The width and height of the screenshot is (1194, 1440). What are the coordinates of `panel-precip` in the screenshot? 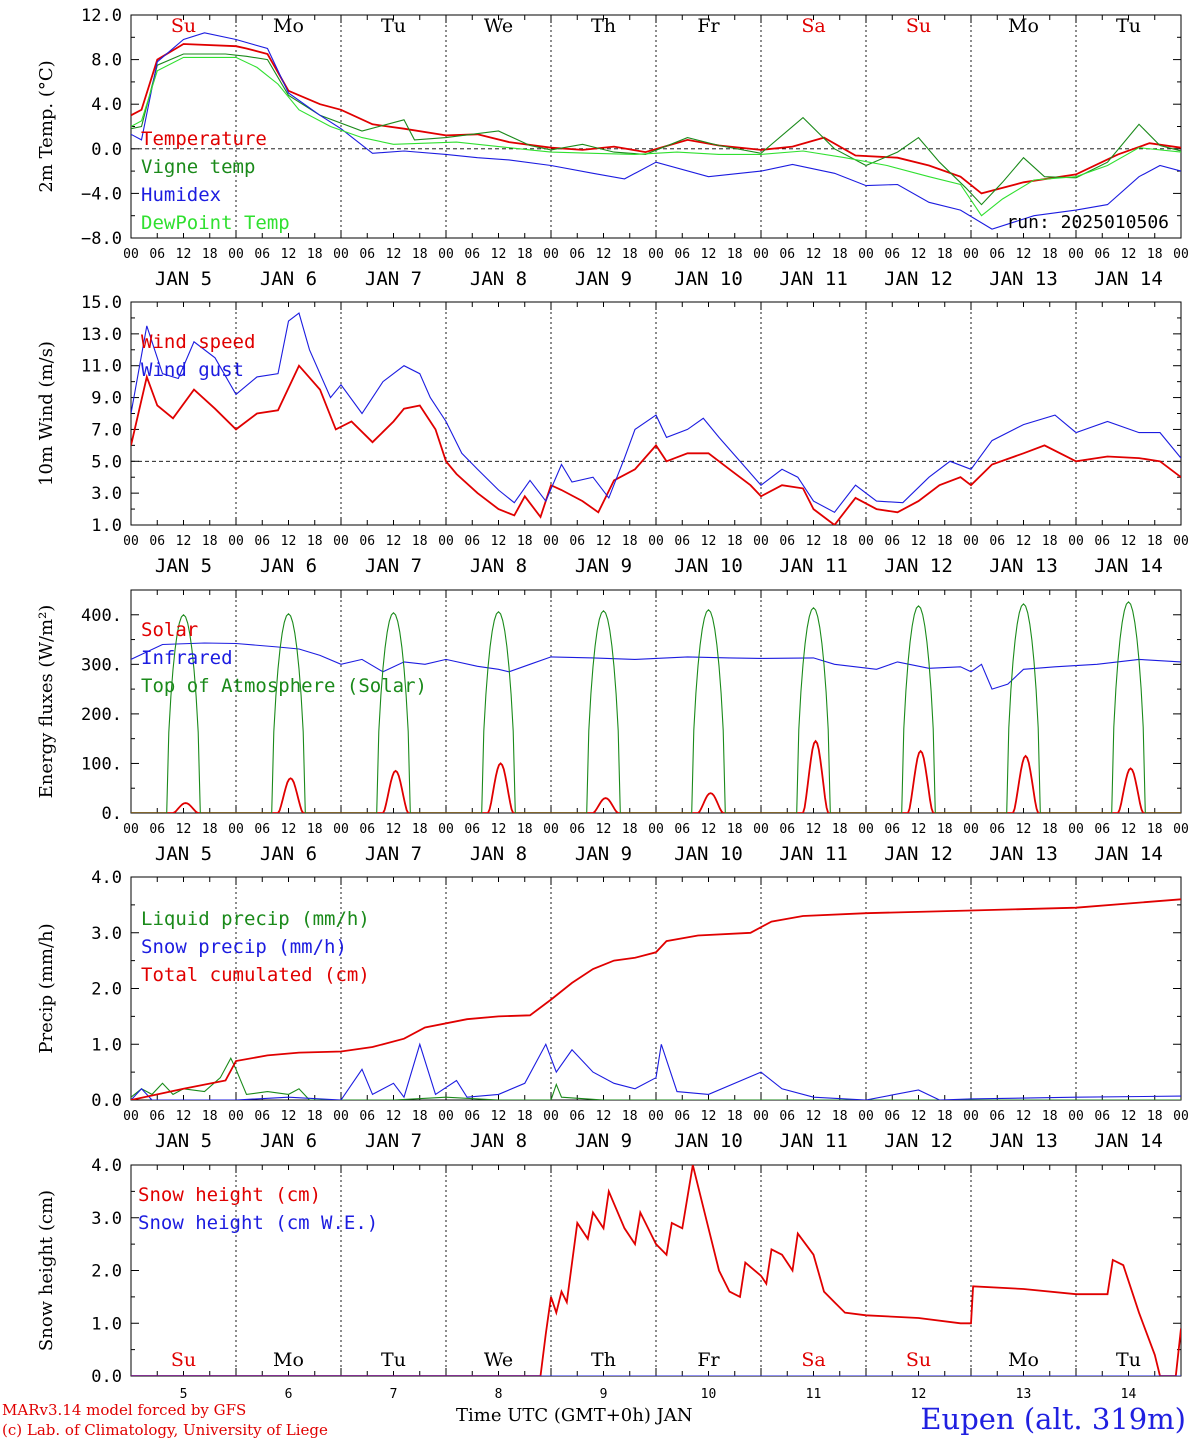 It's located at (656, 988).